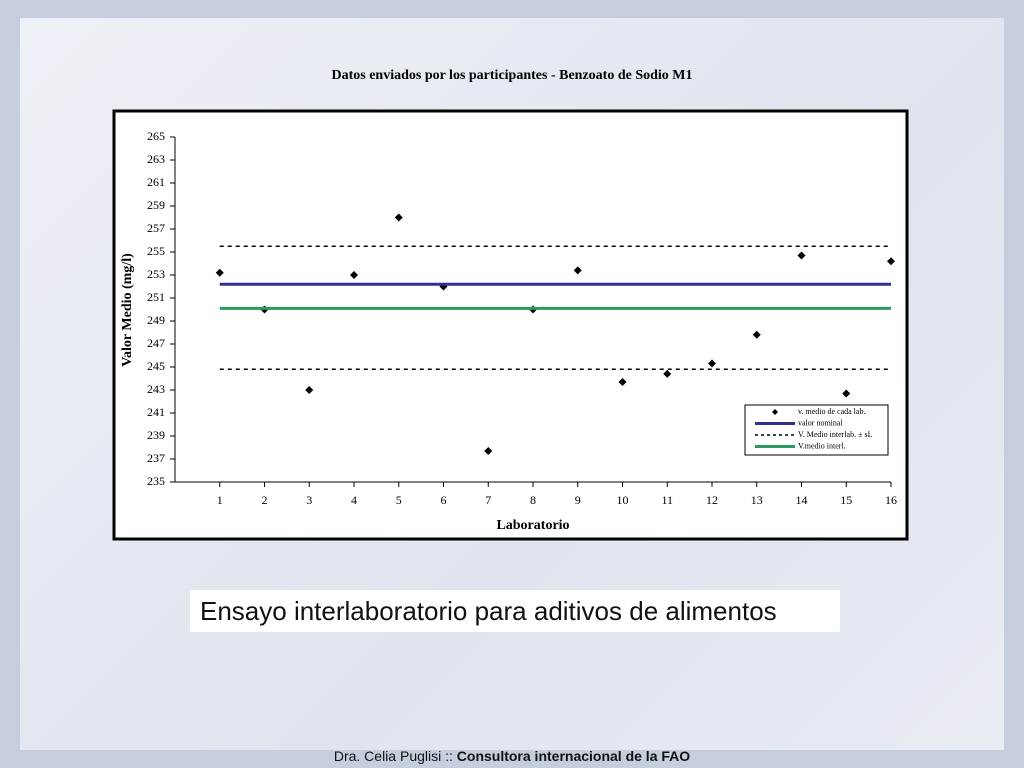 Image resolution: width=1024 pixels, height=768 pixels. What do you see at coordinates (156, 274) in the screenshot?
I see `y-tick-label: 253` at bounding box center [156, 274].